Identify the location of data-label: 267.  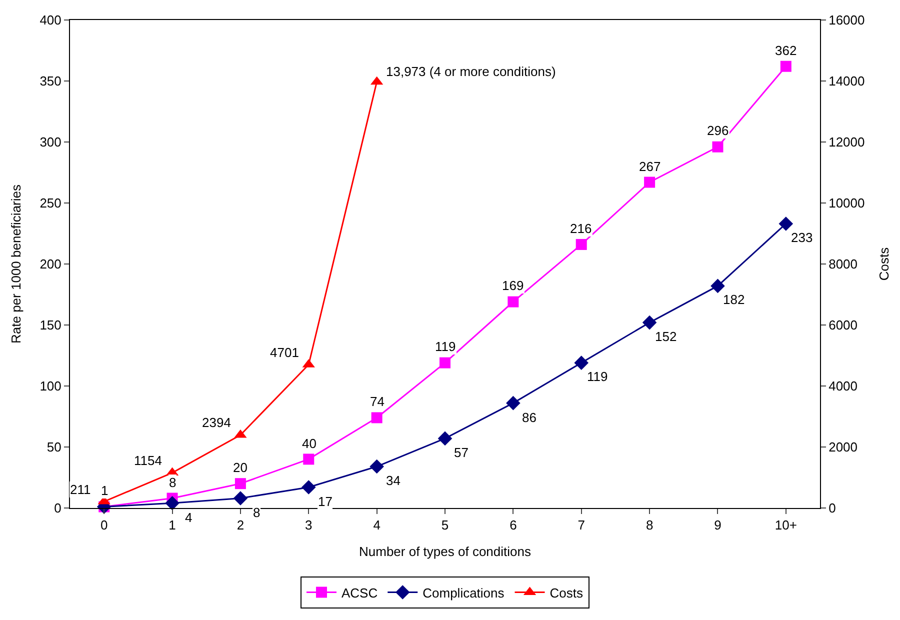
(650, 166).